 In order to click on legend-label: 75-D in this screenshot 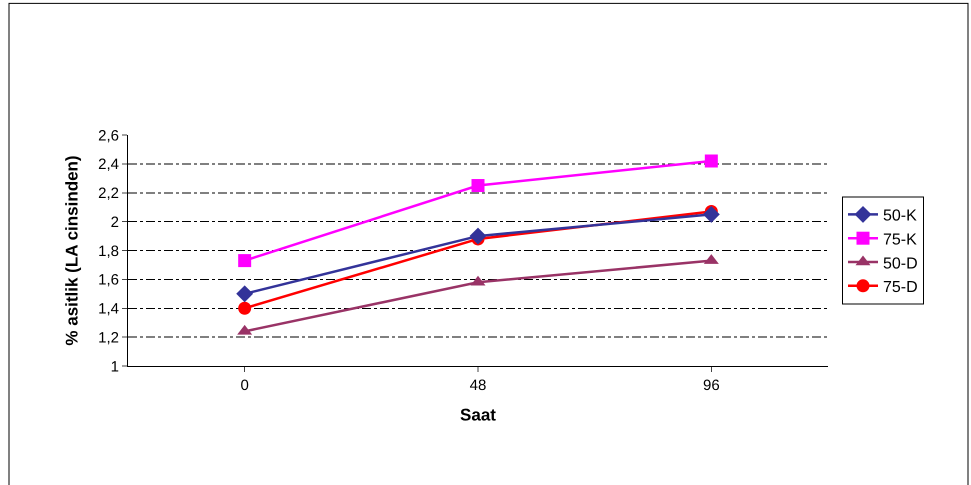, I will do `click(900, 287)`.